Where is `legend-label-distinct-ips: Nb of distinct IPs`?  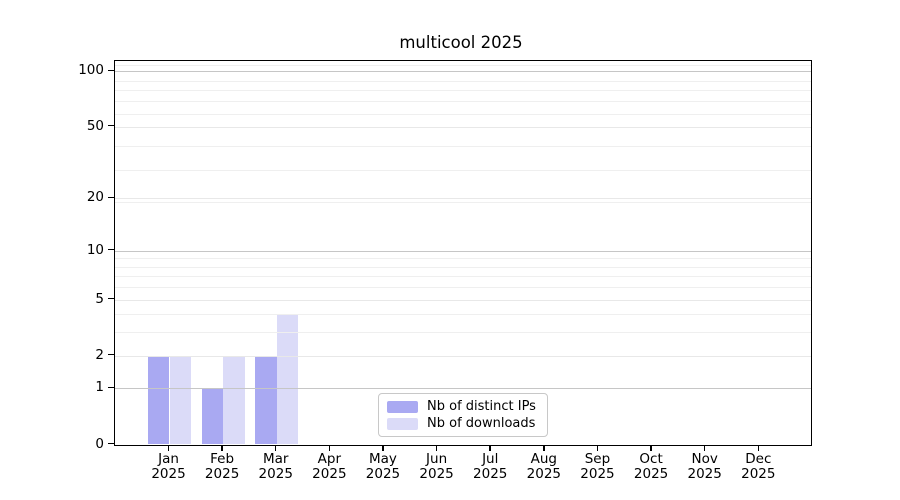 legend-label-distinct-ips: Nb of distinct IPs is located at coordinates (481, 406).